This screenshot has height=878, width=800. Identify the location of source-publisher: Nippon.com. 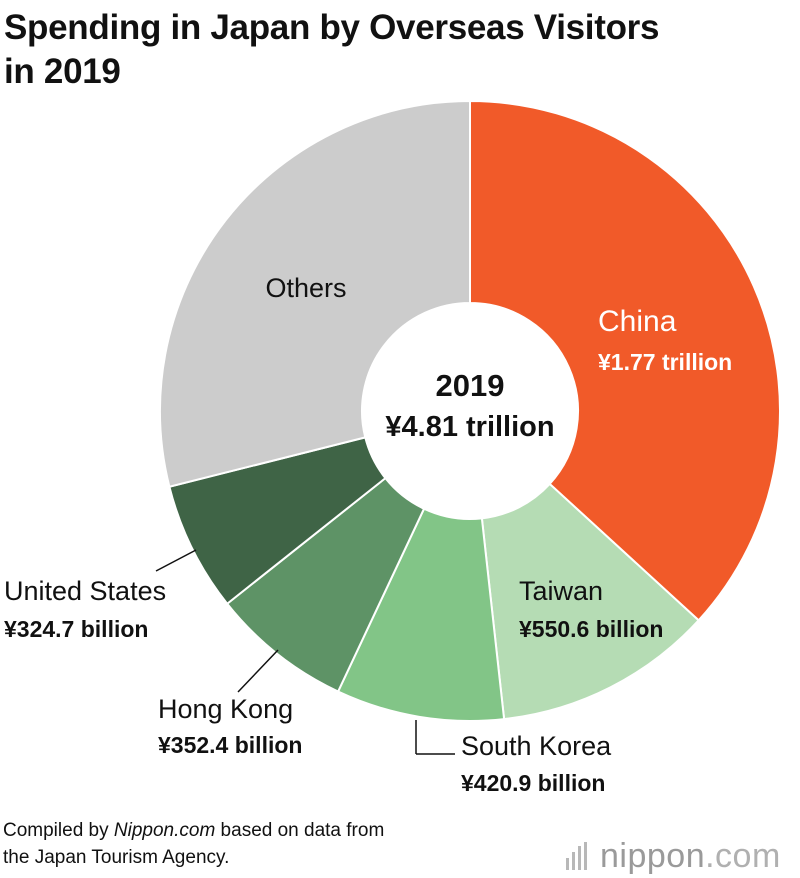
(164, 830).